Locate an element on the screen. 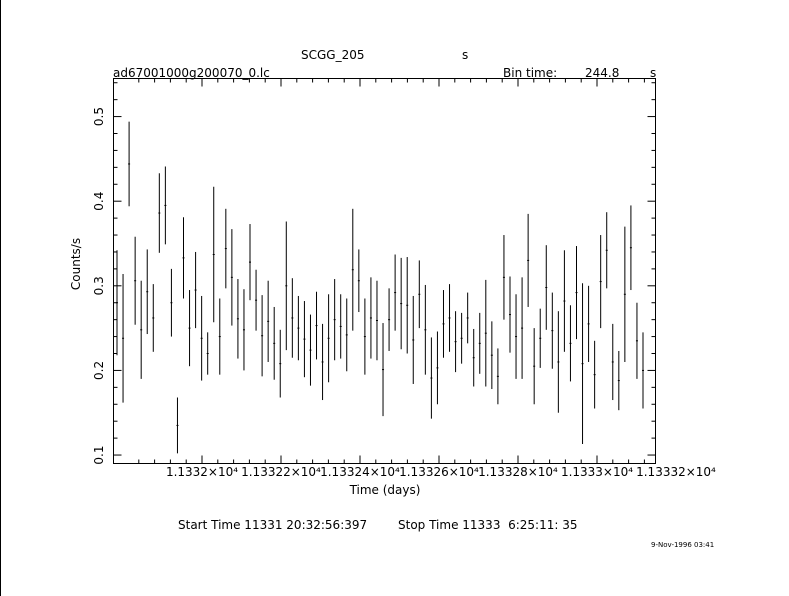 The height and width of the screenshot is (596, 789). y-tick-label: 0.1 is located at coordinates (99, 454).